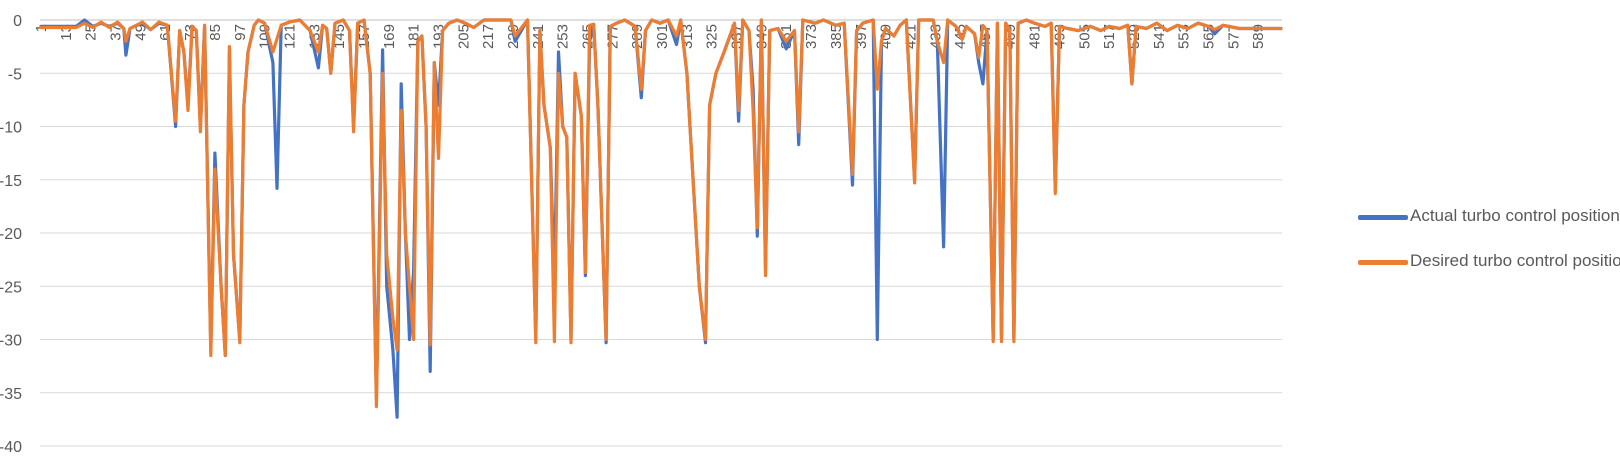 This screenshot has width=1620, height=469. I want to click on x-tick-label: 97, so click(240, 32).